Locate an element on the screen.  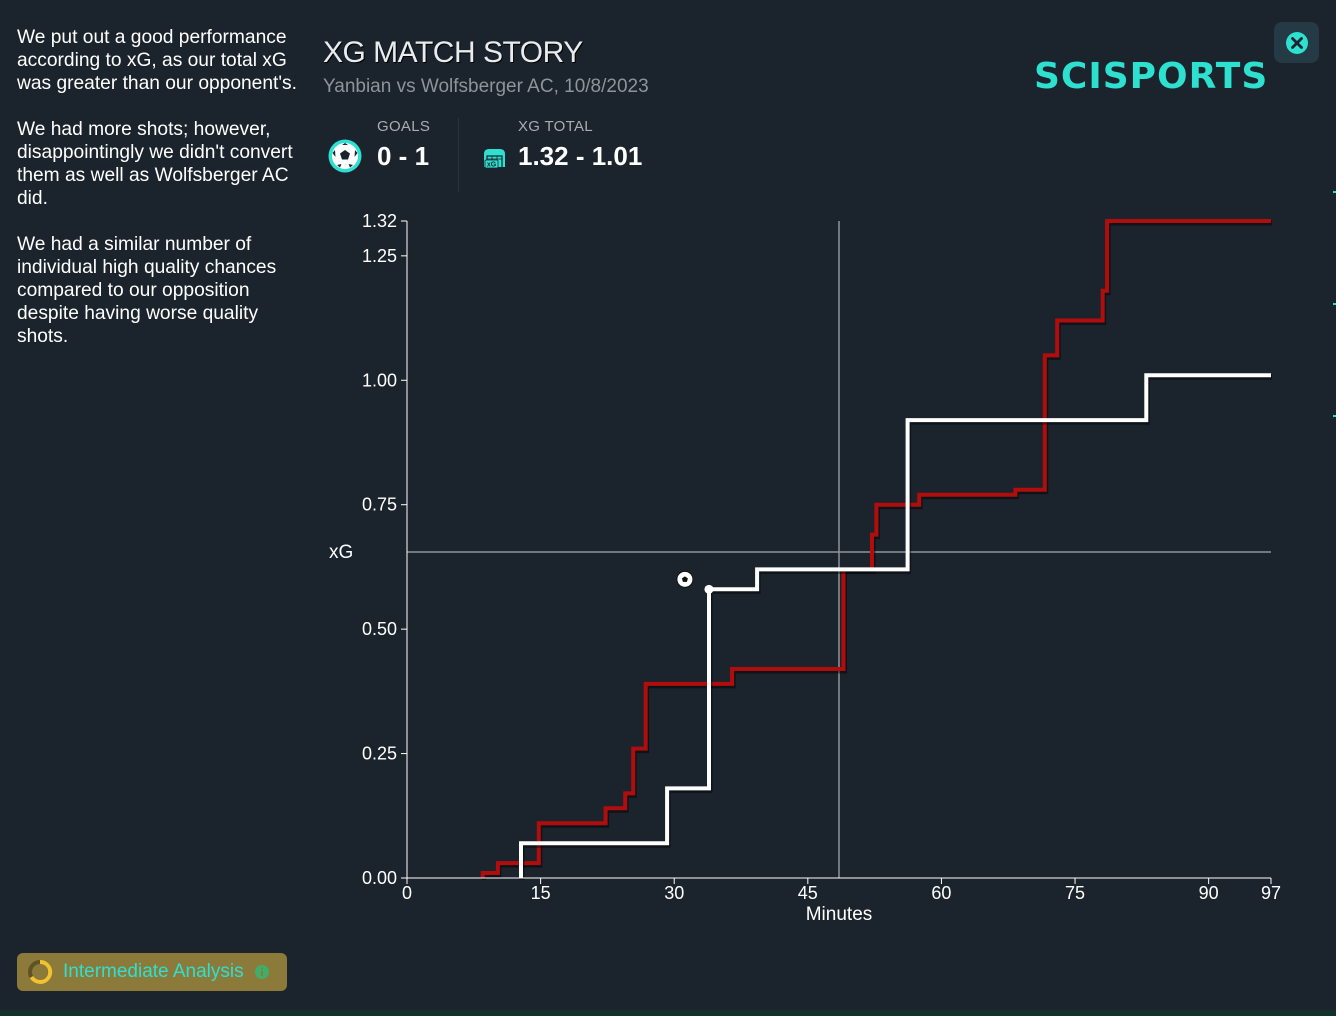
x-tick-label: 0 is located at coordinates (407, 893).